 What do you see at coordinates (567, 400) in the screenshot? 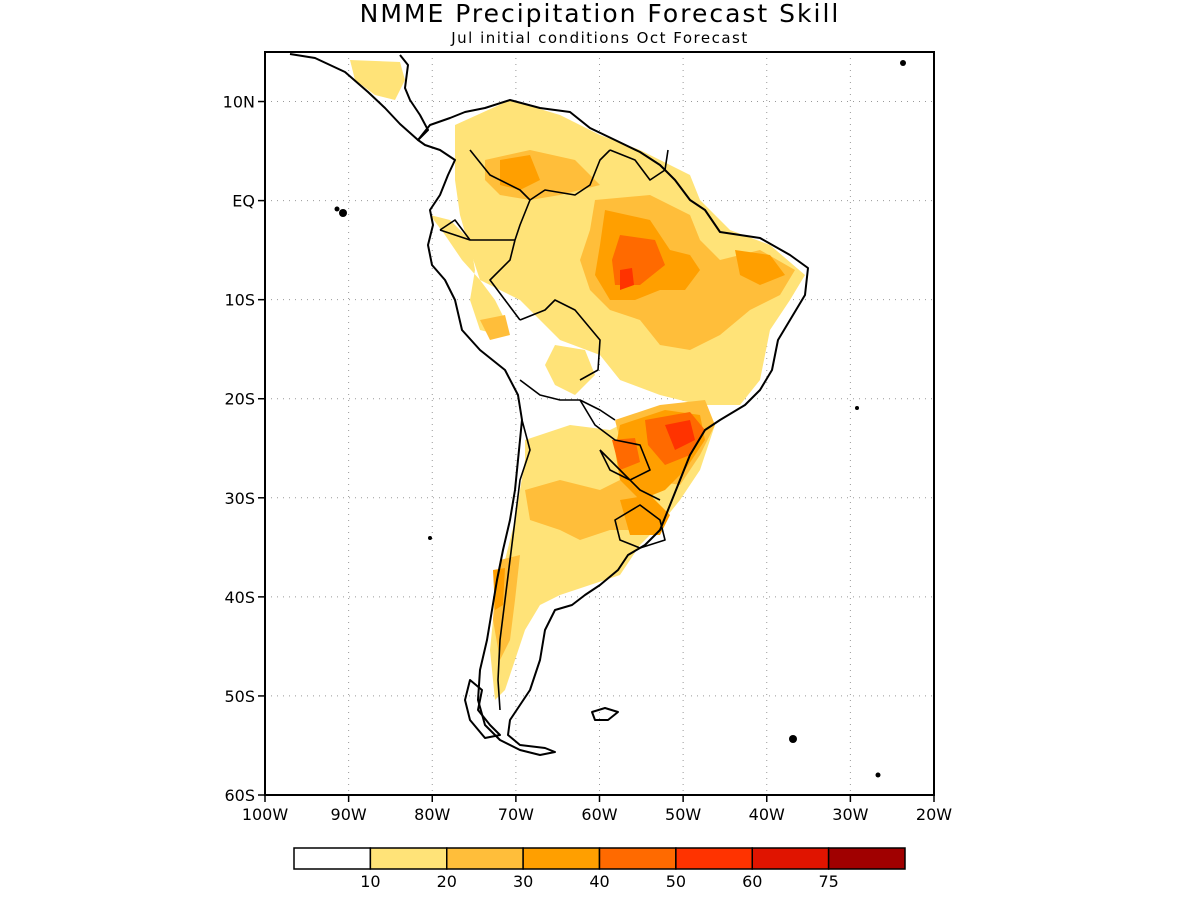
I see `border-bolivia-south` at bounding box center [567, 400].